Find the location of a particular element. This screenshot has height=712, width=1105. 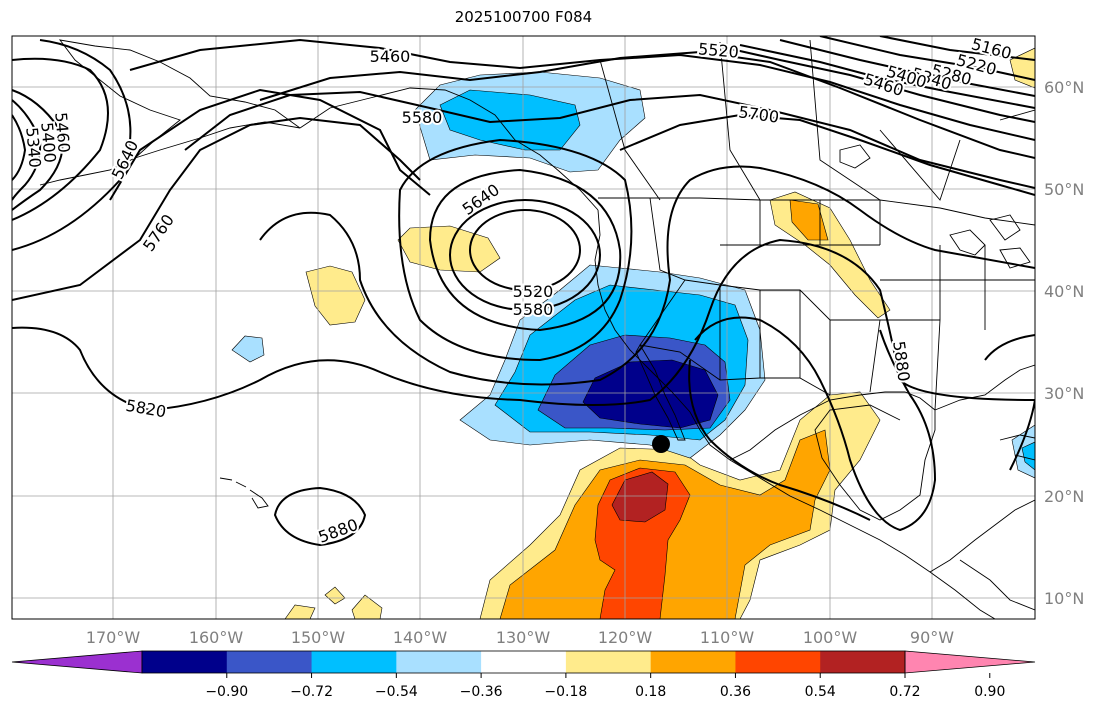

contour-5880-mexico is located at coordinates (779, 440).